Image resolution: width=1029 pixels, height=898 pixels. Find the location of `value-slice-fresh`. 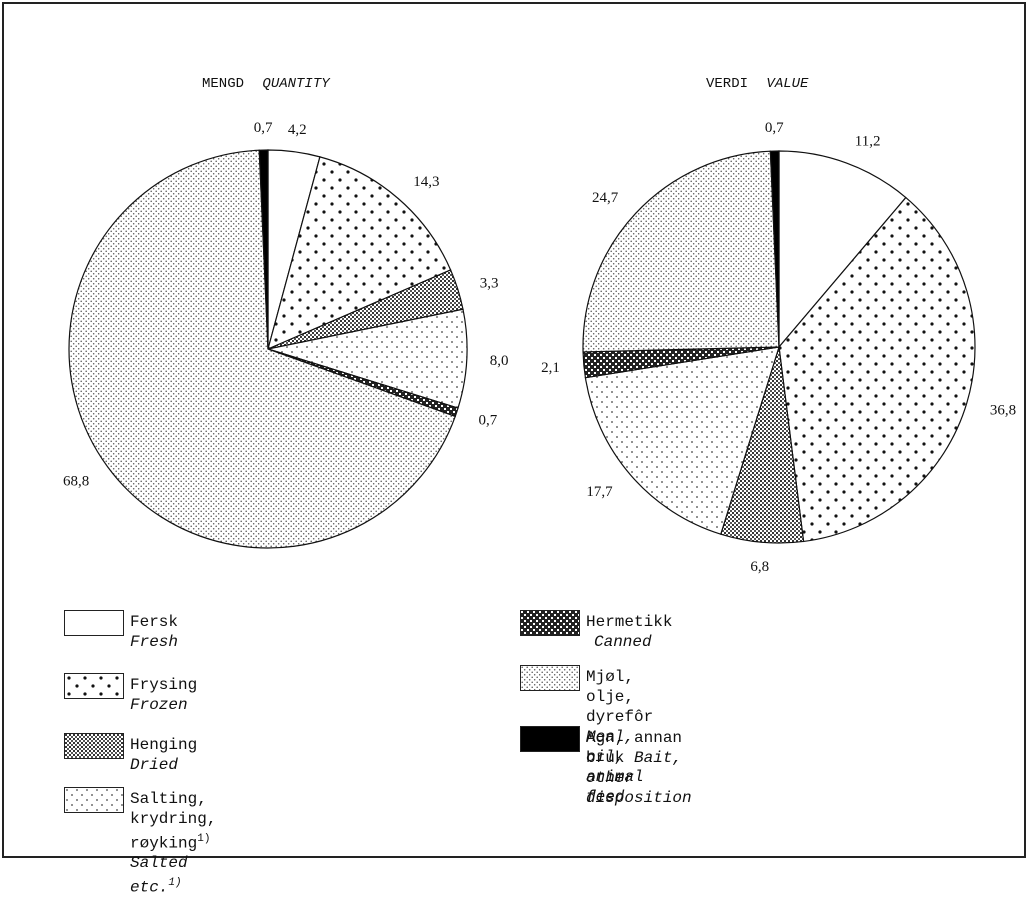

value-slice-fresh is located at coordinates (842, 249).